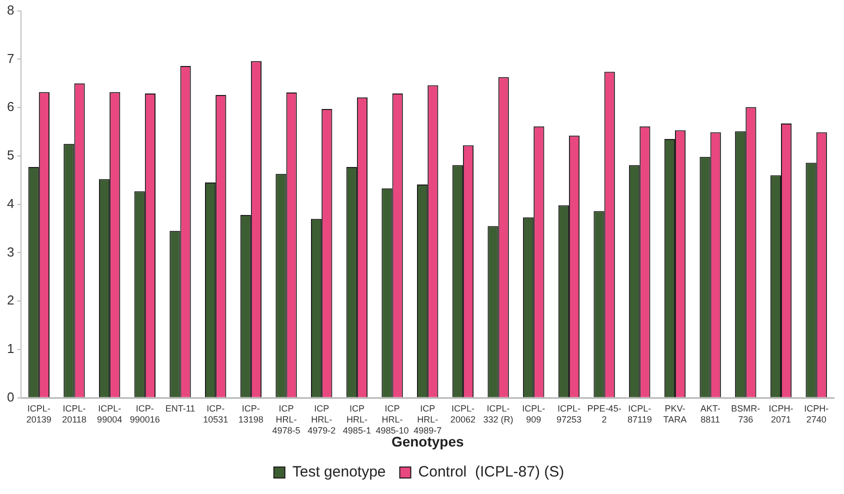 This screenshot has width=844, height=494. Describe the element at coordinates (251, 414) in the screenshot. I see `x-tick-label: ICP- 13198` at that location.